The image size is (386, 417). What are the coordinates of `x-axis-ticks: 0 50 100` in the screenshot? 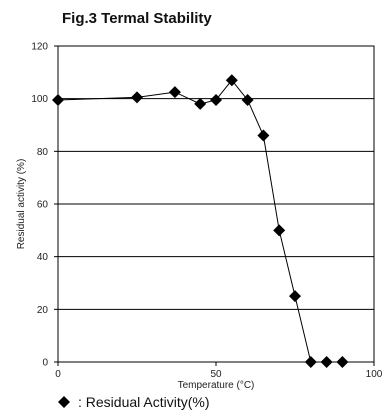 It's located at (219, 371).